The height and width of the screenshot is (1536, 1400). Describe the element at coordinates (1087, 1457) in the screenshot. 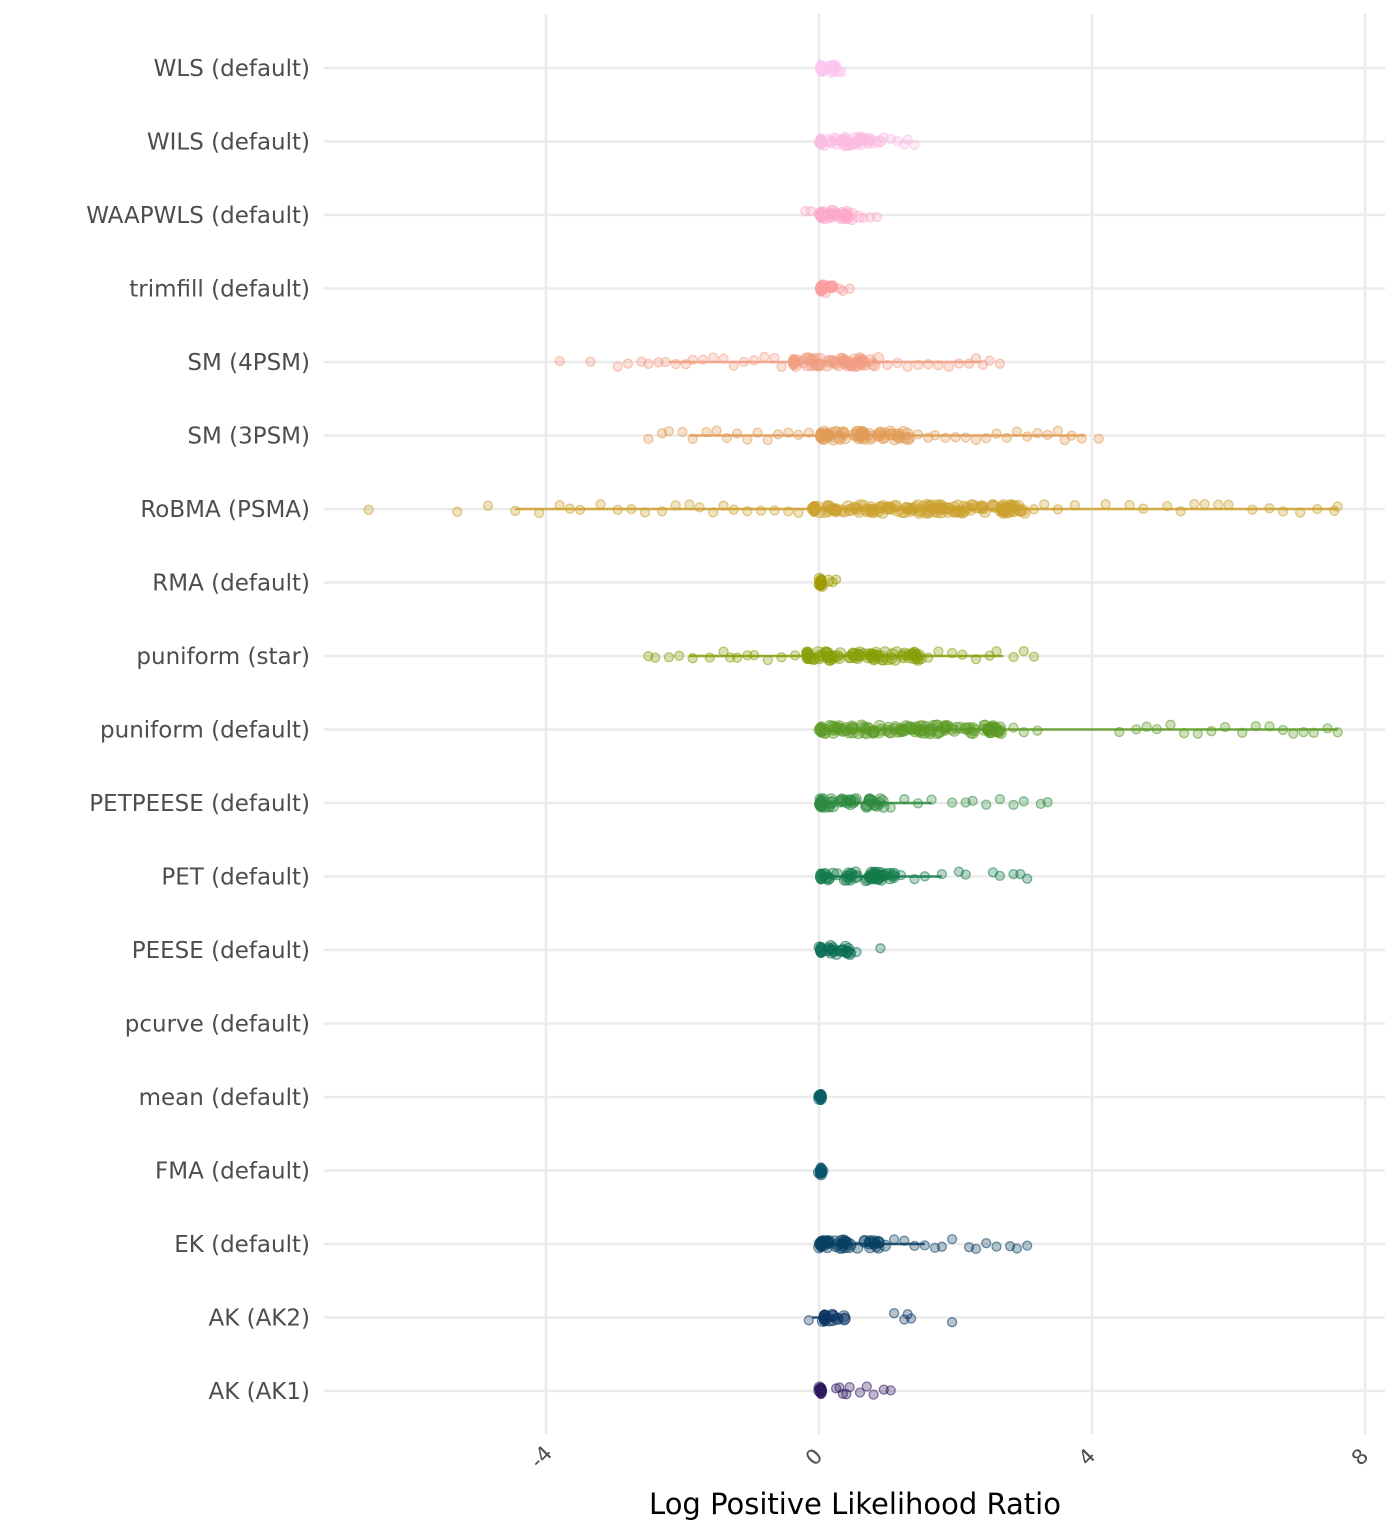

I see `x-tick-label: 4` at that location.